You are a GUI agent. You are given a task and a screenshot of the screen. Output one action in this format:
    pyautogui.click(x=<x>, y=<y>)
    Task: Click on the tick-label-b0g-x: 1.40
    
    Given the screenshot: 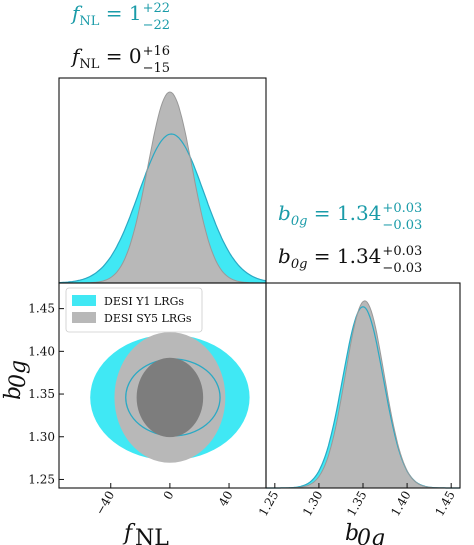 What is the action you would take?
    pyautogui.click(x=400, y=504)
    